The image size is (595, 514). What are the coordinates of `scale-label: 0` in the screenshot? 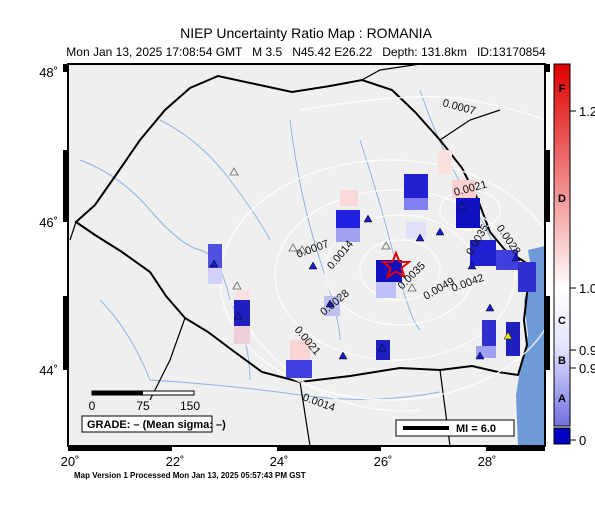 It's located at (92, 406).